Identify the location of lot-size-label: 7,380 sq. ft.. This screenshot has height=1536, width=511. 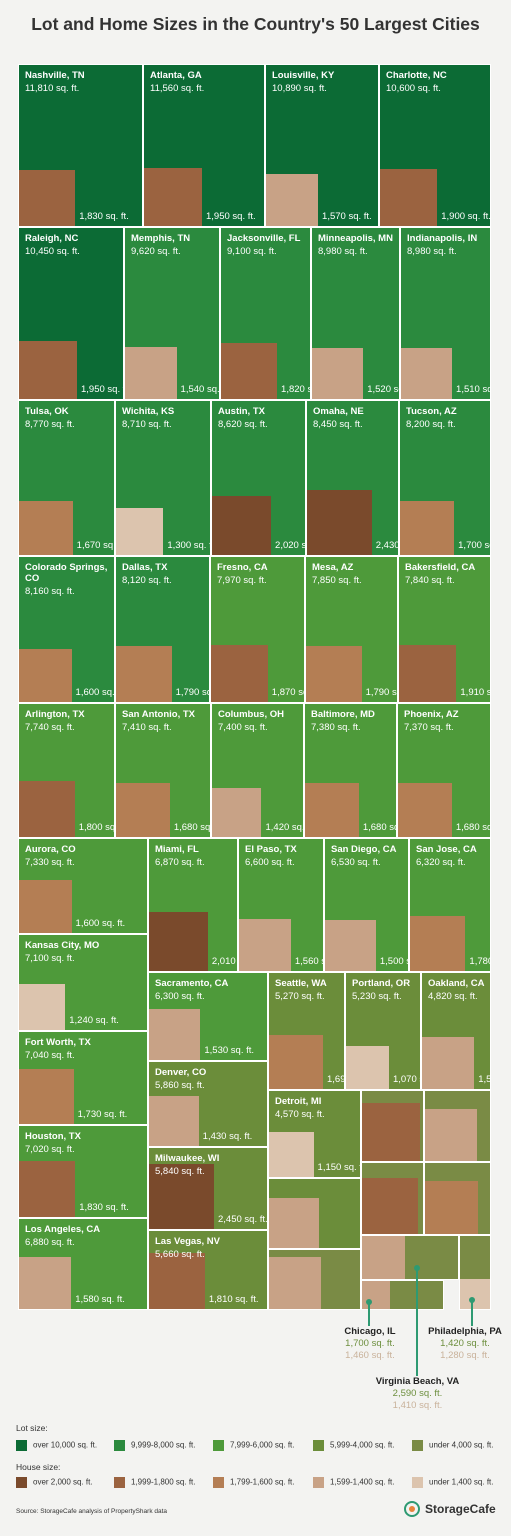
(336, 727).